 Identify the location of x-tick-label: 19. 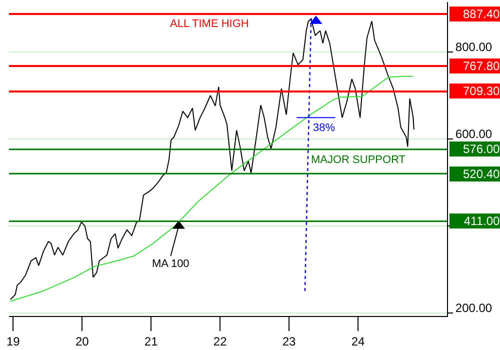
(13, 341).